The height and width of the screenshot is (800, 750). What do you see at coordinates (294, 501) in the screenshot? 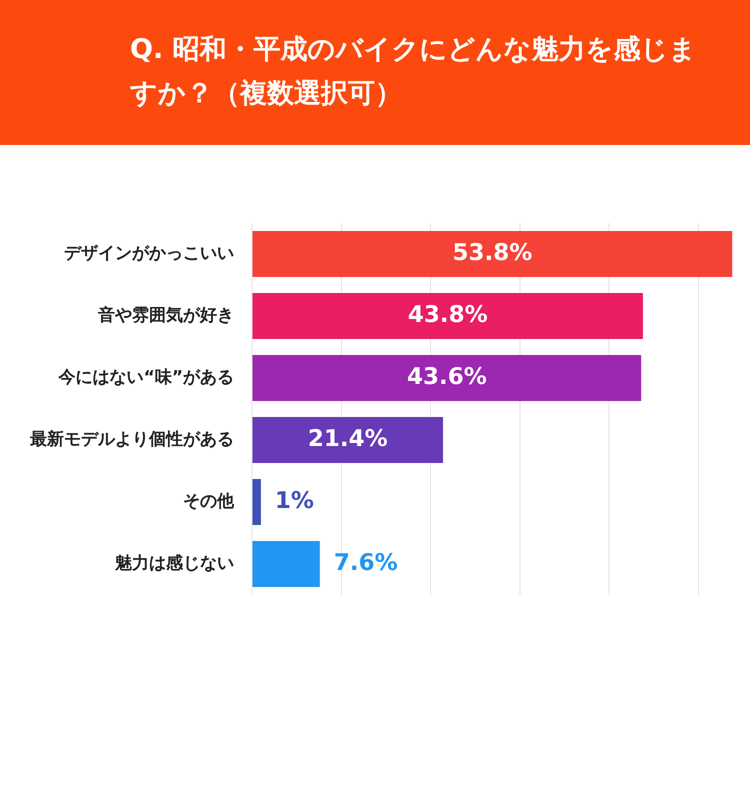
I see `data-label: 1%` at bounding box center [294, 501].